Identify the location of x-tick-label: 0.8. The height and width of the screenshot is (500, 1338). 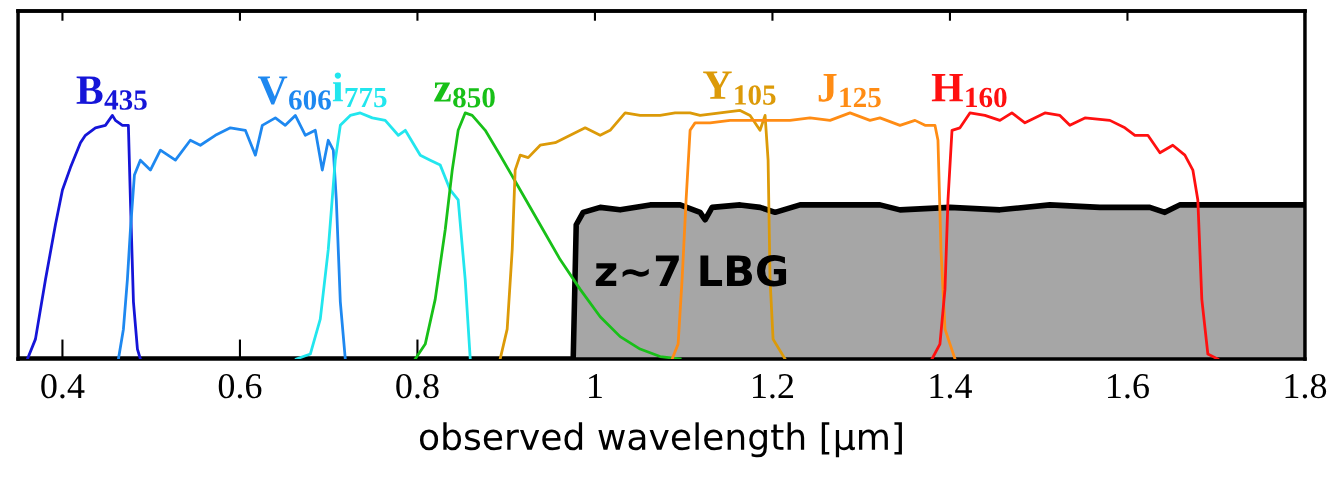
(417, 386).